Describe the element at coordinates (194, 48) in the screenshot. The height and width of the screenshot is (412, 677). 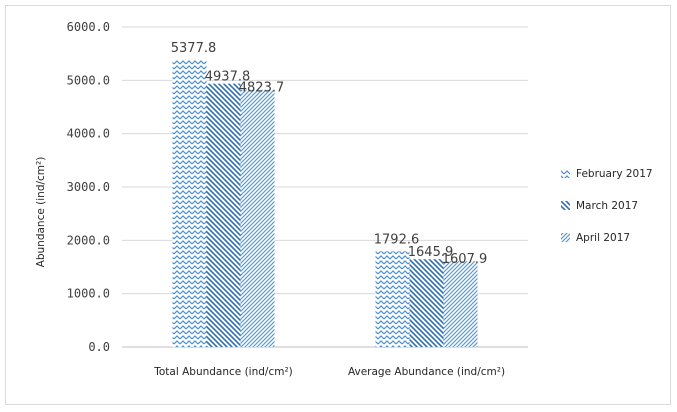
I see `data-label: 5377.8` at that location.